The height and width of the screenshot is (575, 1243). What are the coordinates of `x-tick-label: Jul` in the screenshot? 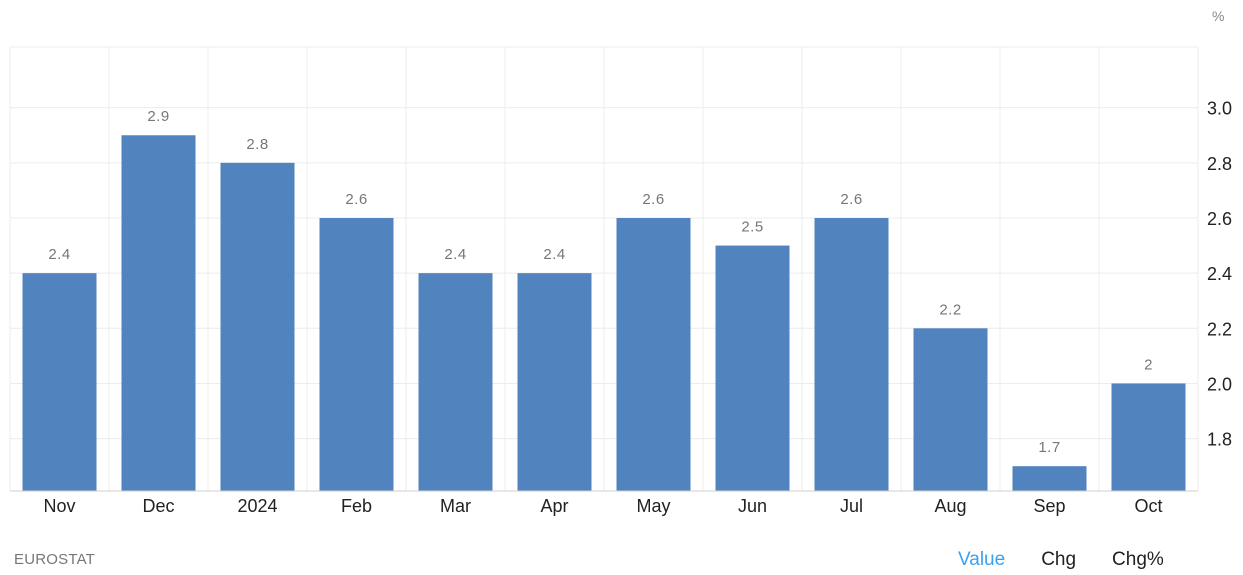 It's located at (851, 506).